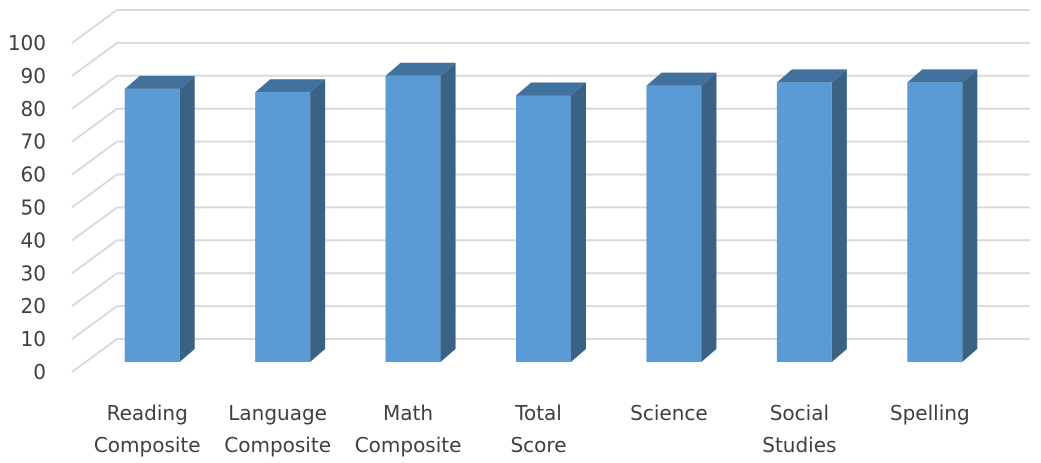 Image resolution: width=1041 pixels, height=463 pixels. I want to click on x-category-label: Math Composite, so click(408, 429).